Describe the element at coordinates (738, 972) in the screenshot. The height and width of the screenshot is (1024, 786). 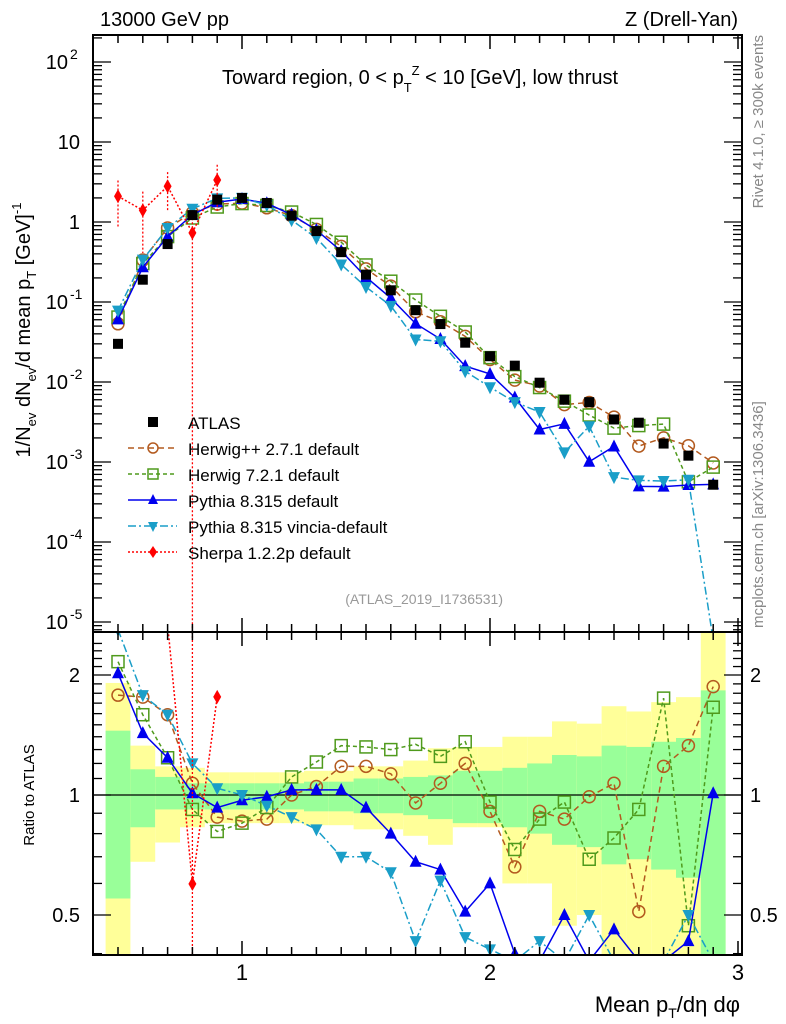
I see `x-tick-label: 3` at that location.